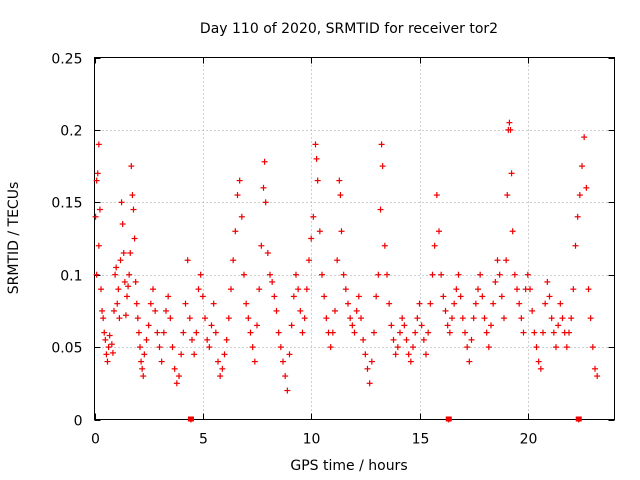 This screenshot has width=640, height=480. I want to click on y-tick-label: 0.25, so click(66, 60).